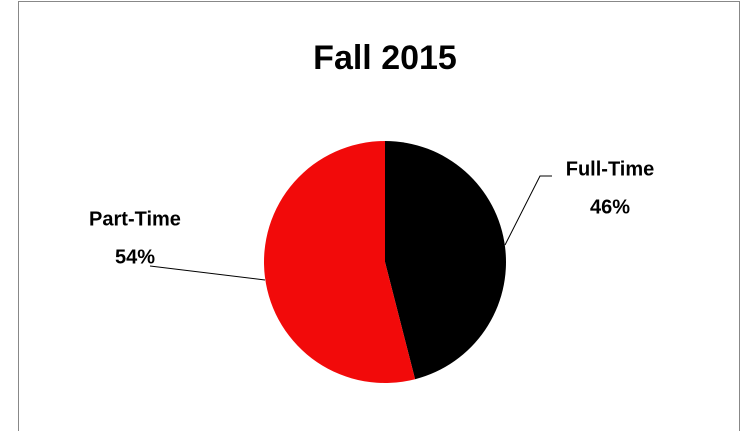  I want to click on slice-value-label: 54%, so click(135, 257).